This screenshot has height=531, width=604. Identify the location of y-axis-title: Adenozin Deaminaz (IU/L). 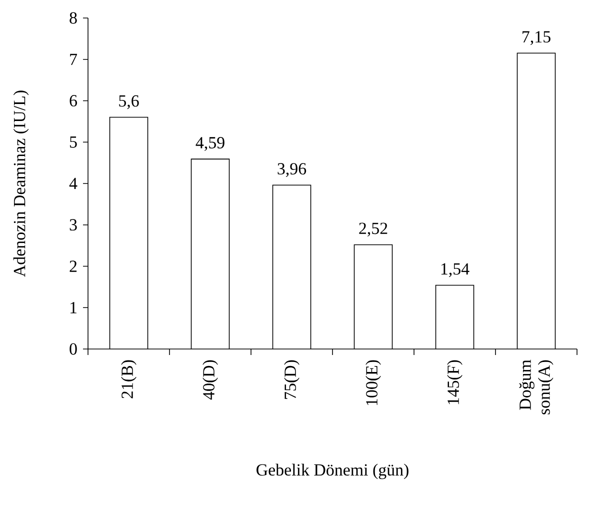
(21, 183).